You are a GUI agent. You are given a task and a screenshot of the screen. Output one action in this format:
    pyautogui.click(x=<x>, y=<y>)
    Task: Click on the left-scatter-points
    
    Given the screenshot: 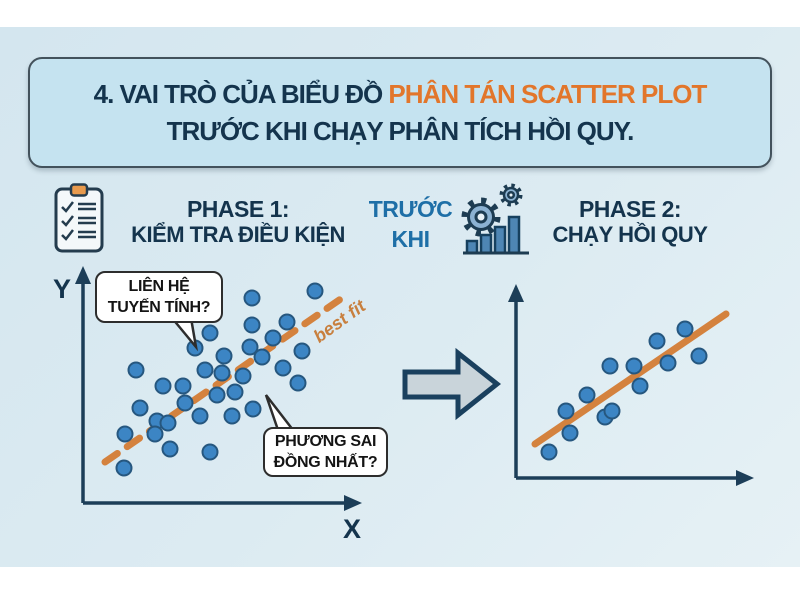 What is the action you would take?
    pyautogui.click(x=219, y=379)
    